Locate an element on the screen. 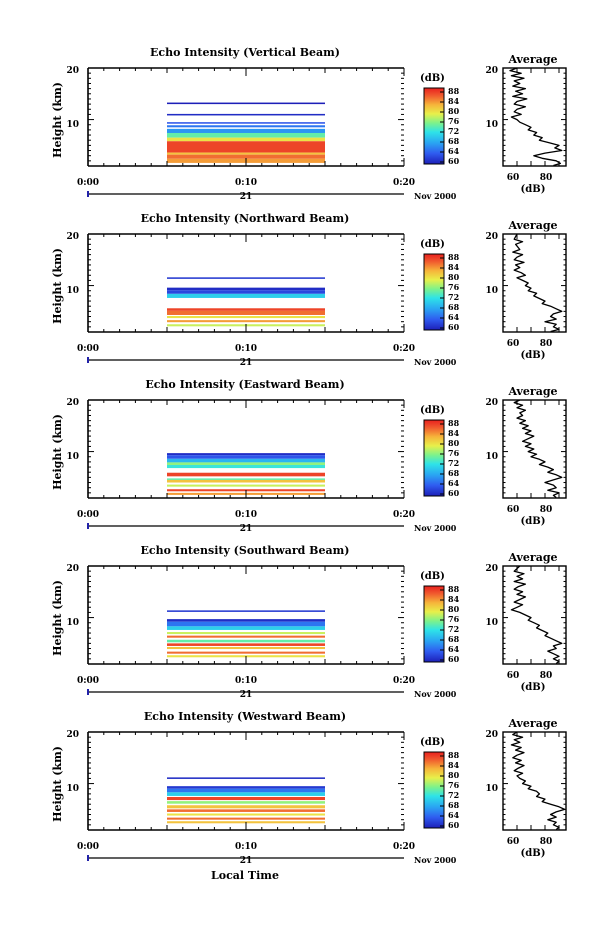  panel-title: Echo Intensity (Westward Beam) is located at coordinates (245, 716).